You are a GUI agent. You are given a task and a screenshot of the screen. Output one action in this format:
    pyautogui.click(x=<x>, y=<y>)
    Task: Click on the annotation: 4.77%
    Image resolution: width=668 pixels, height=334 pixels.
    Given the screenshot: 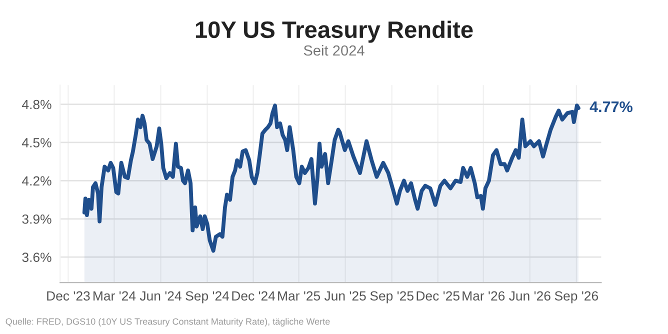 What is the action you would take?
    pyautogui.click(x=611, y=106)
    